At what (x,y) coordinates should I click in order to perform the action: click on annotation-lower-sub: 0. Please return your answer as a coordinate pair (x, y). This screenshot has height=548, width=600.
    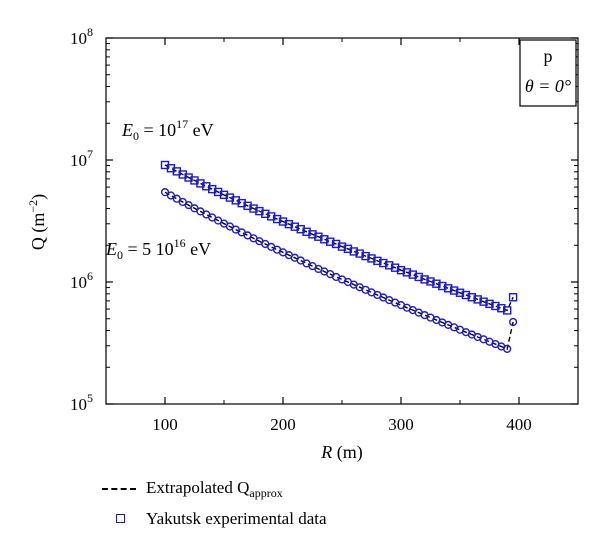
    Looking at the image, I should click on (120, 255).